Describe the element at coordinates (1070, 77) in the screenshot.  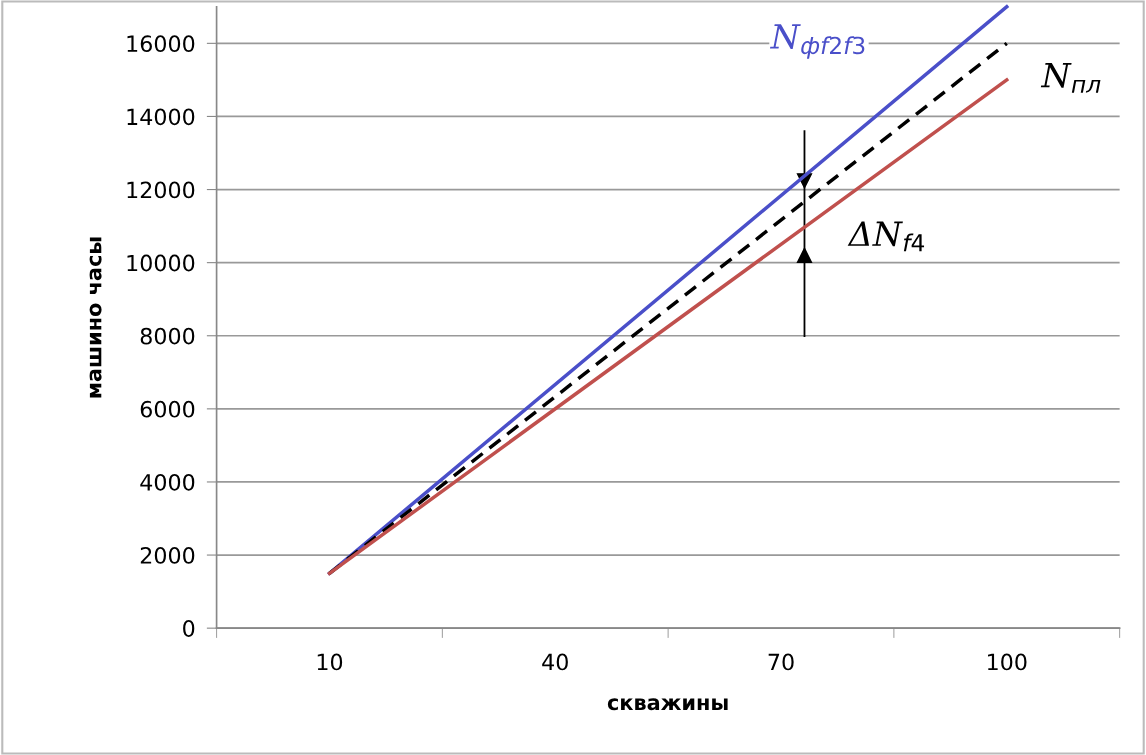
I see `series-label: N$_{пл}$` at that location.